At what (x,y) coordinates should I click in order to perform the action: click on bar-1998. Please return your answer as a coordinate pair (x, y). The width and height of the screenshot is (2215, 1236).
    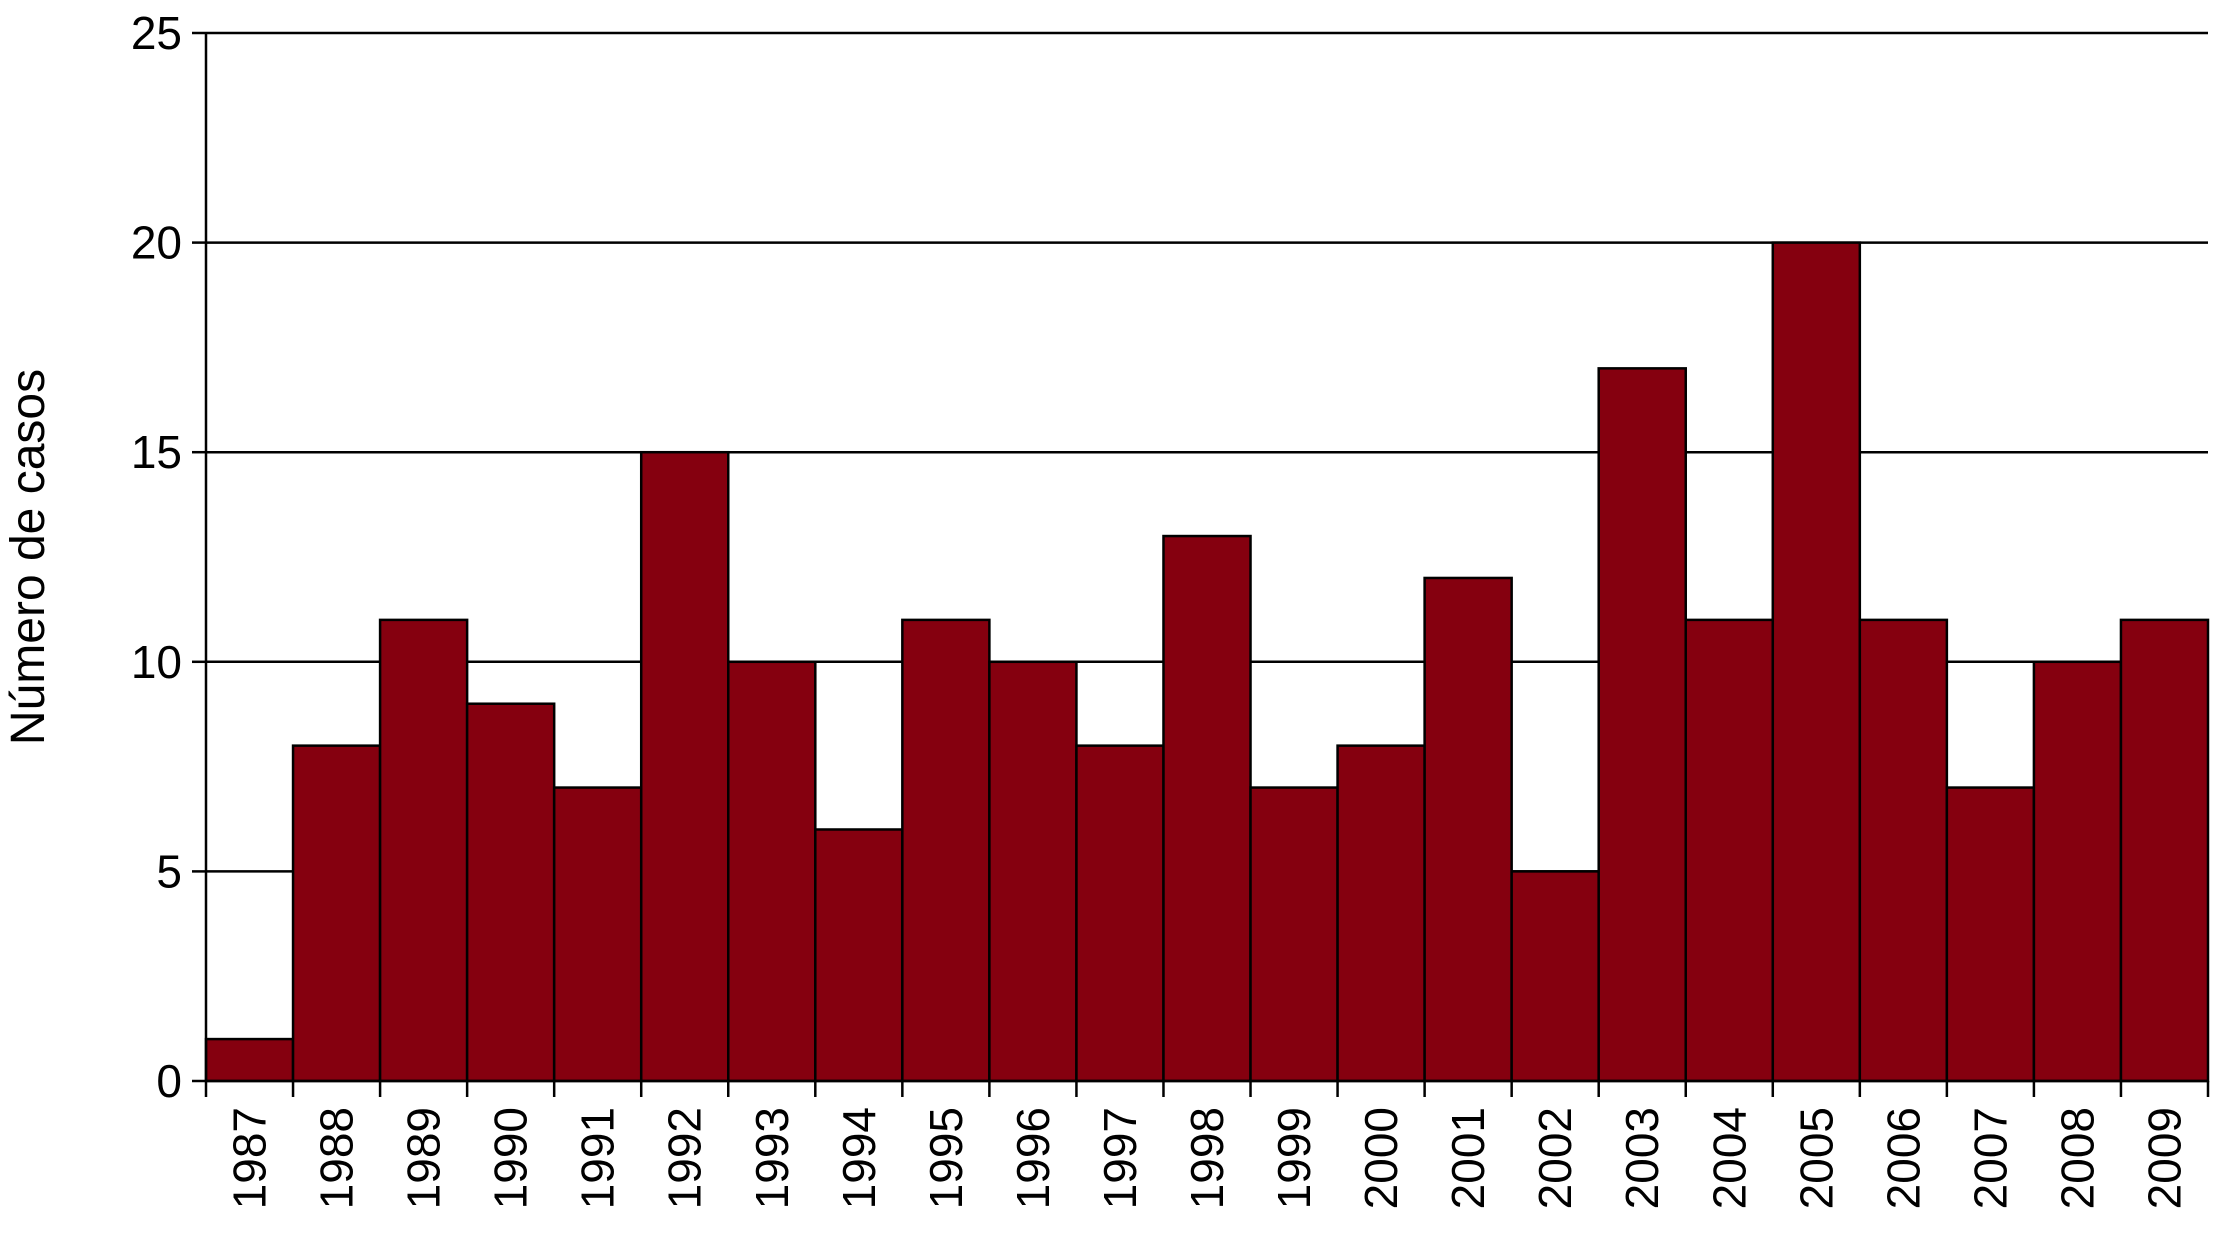
    Looking at the image, I should click on (1207, 808).